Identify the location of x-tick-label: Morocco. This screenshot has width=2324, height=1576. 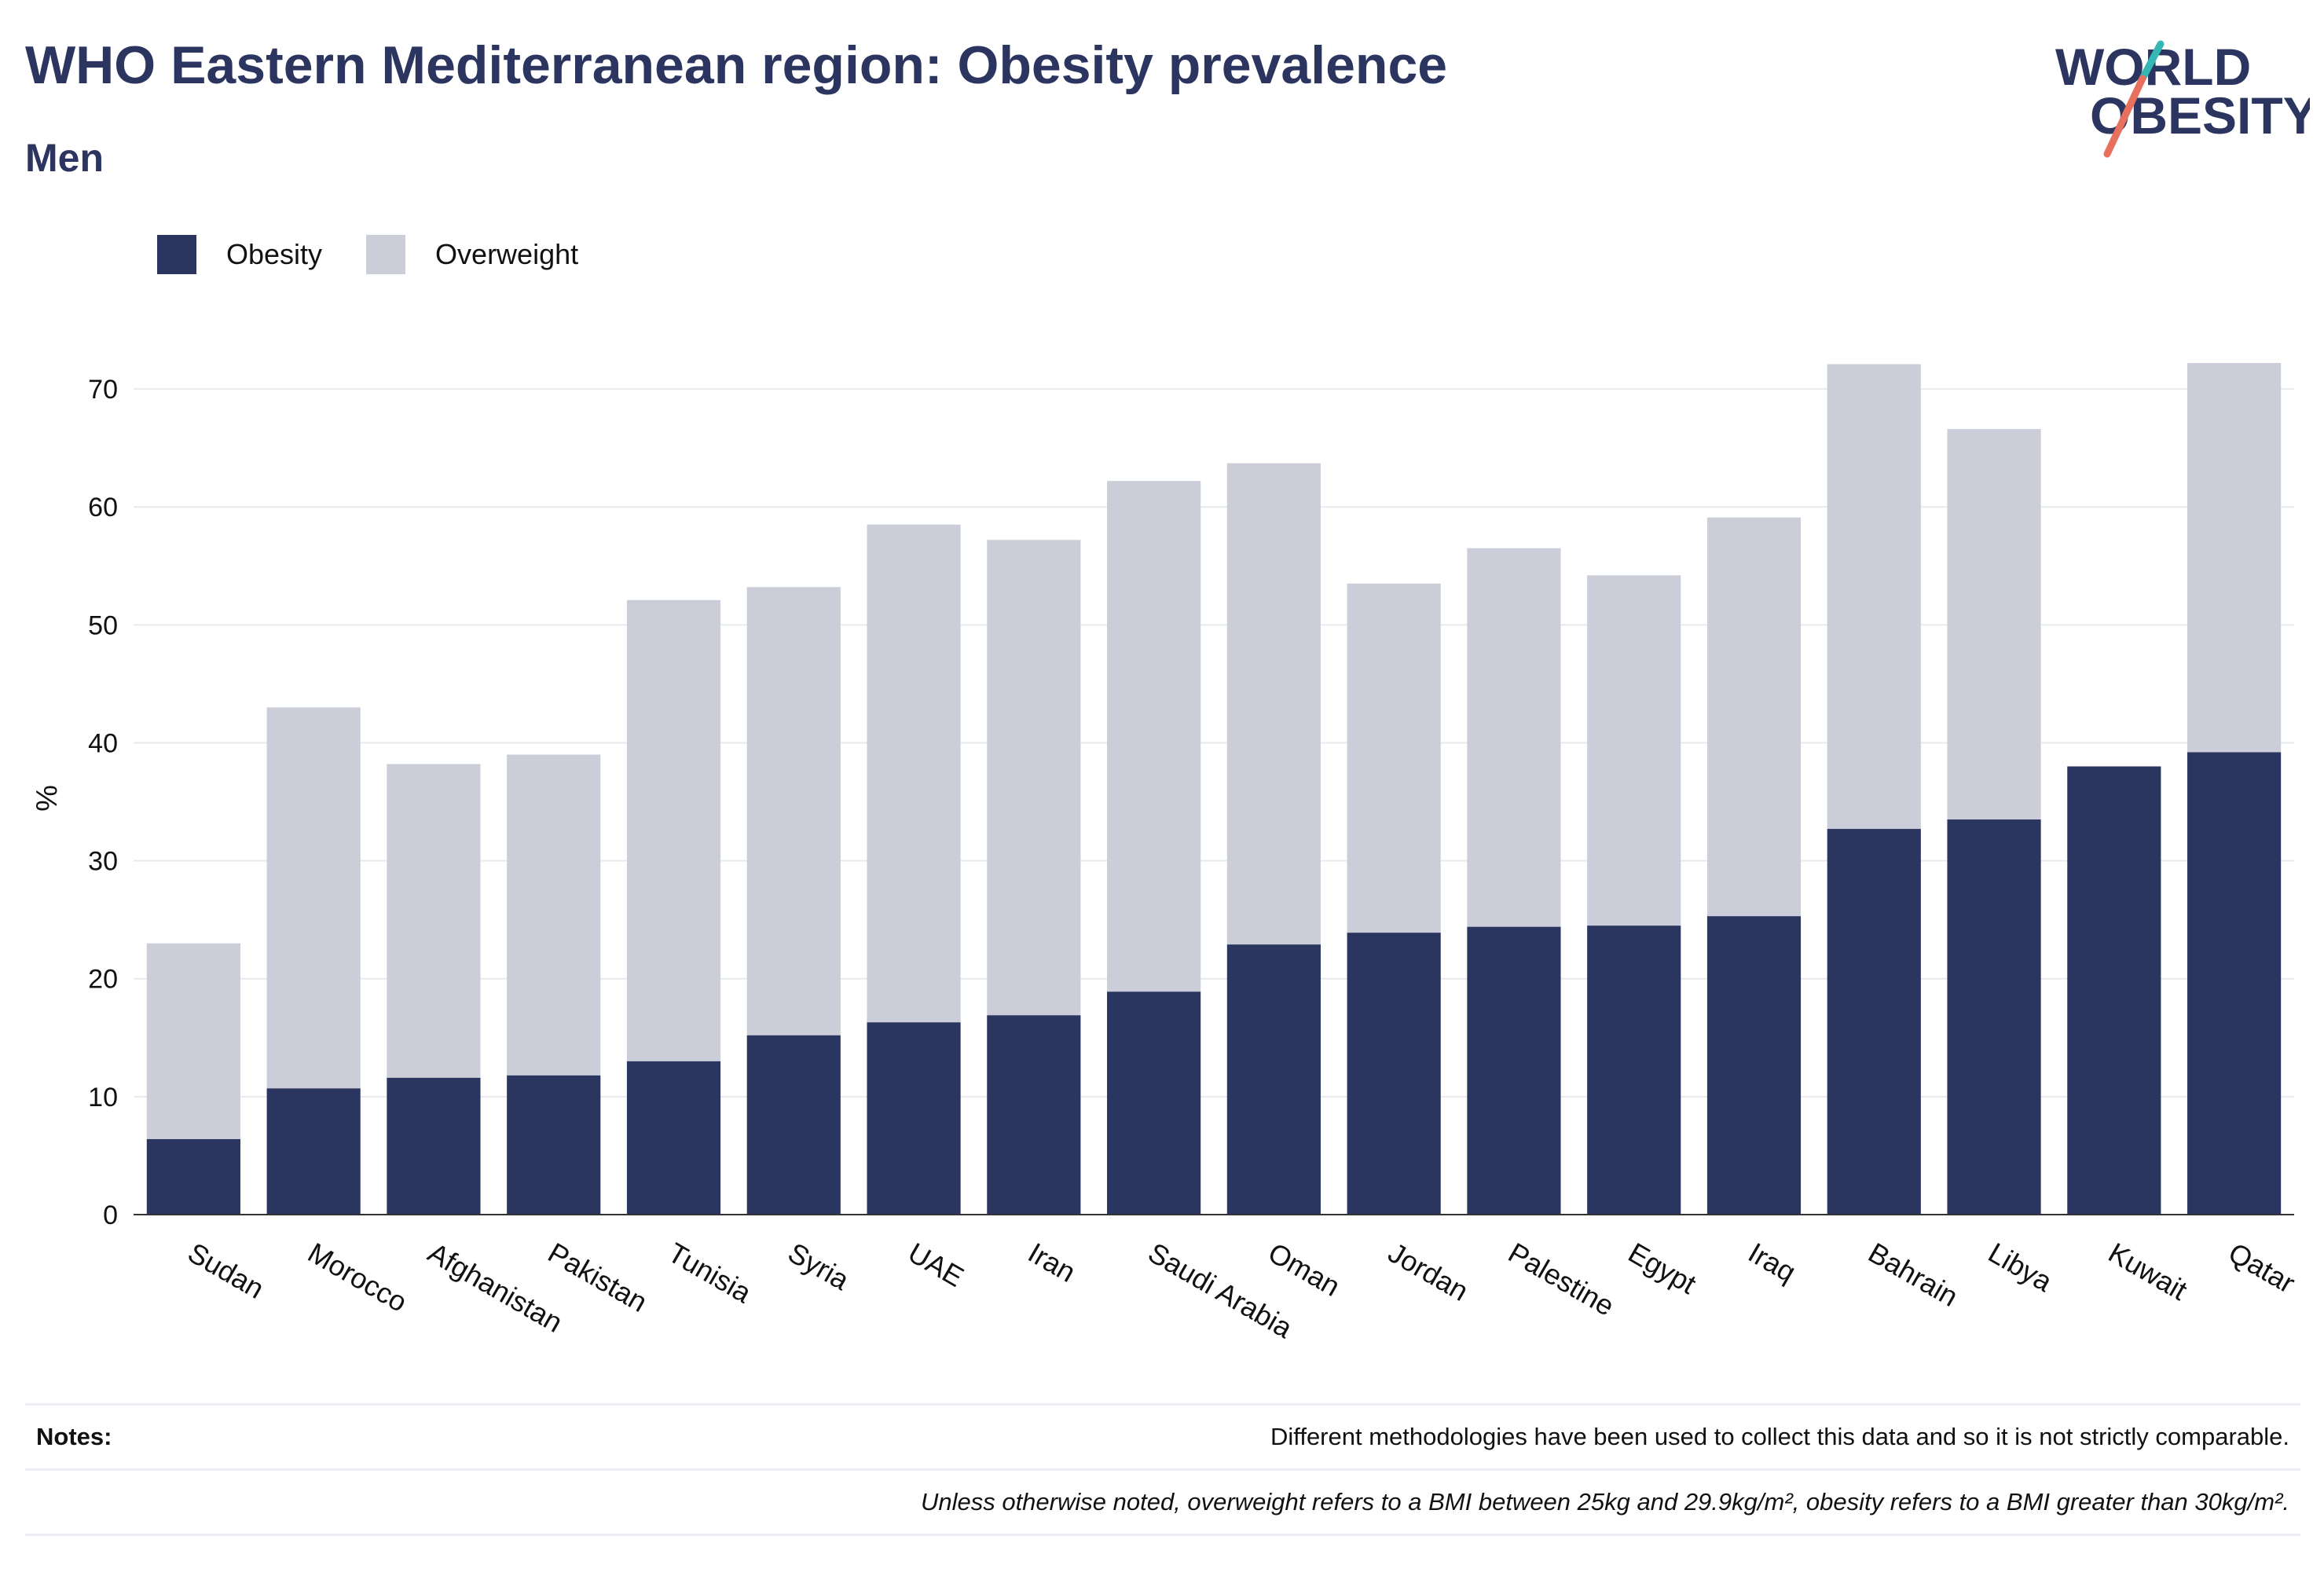
(357, 1277).